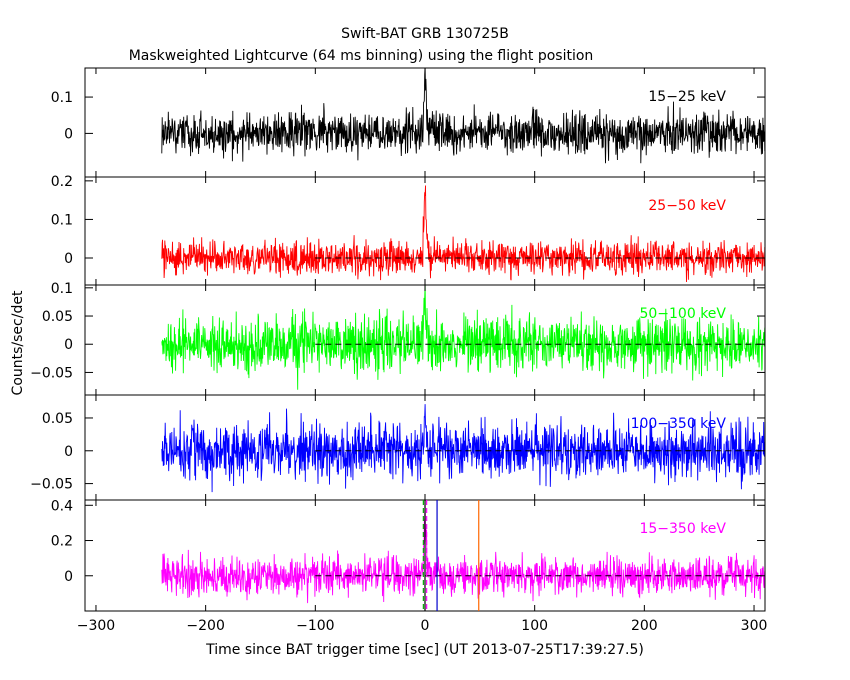  What do you see at coordinates (679, 424) in the screenshot?
I see `band-label: 100−350 keV` at bounding box center [679, 424].